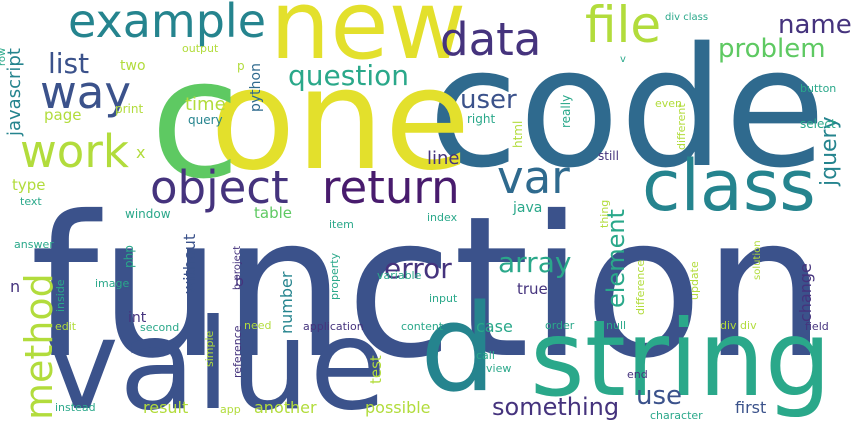  What do you see at coordinates (39, 346) in the screenshot?
I see `word-method: method` at bounding box center [39, 346].